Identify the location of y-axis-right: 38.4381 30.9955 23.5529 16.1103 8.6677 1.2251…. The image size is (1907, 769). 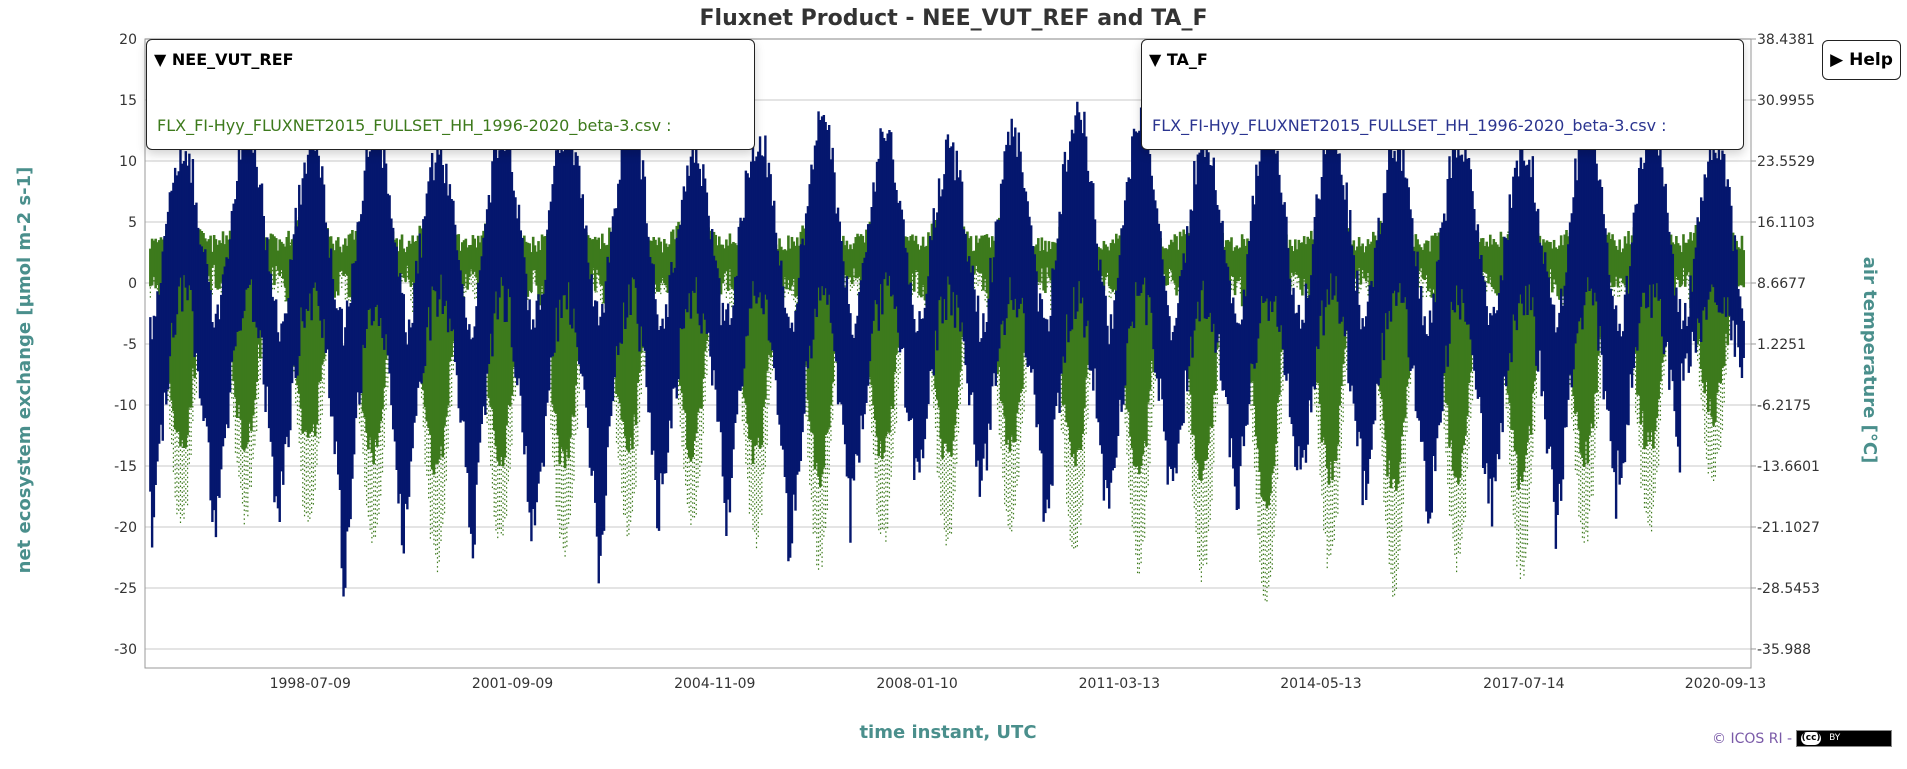
(1785, 345).